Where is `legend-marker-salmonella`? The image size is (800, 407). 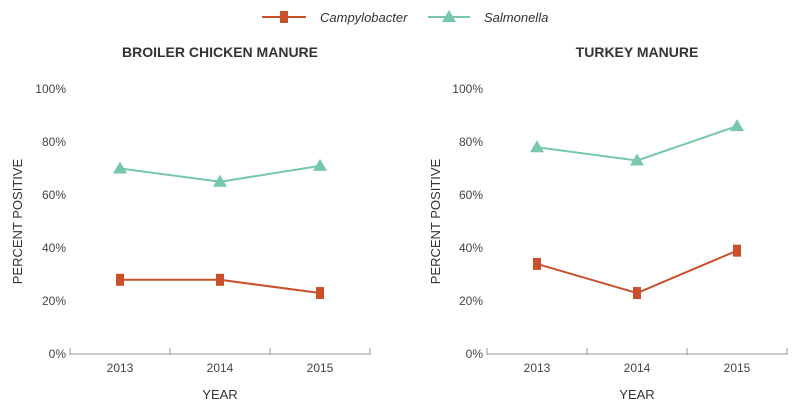 legend-marker-salmonella is located at coordinates (449, 16).